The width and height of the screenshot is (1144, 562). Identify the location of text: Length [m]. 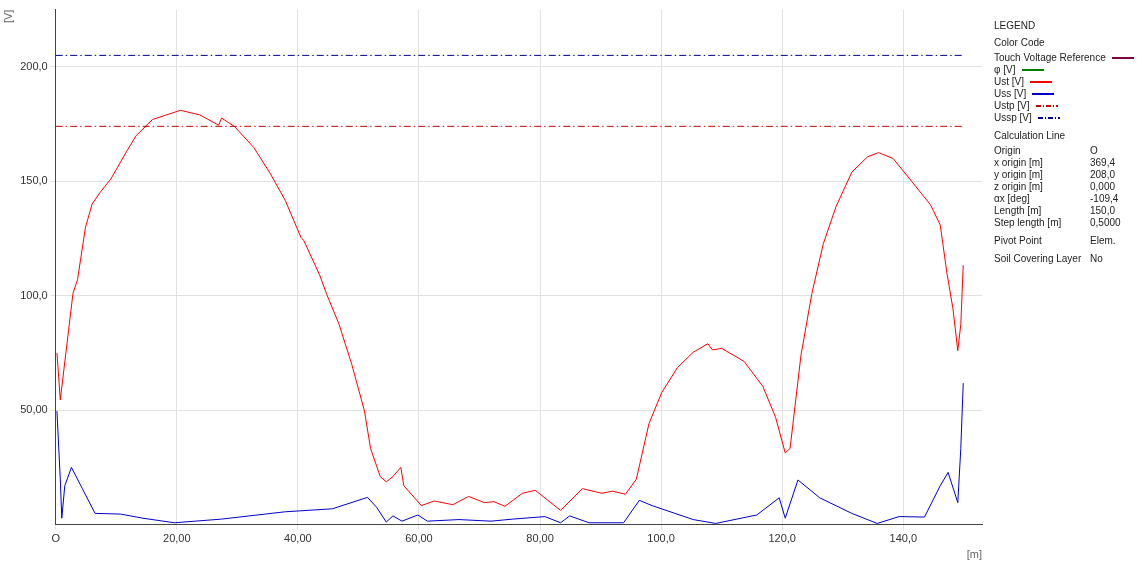
(1018, 211).